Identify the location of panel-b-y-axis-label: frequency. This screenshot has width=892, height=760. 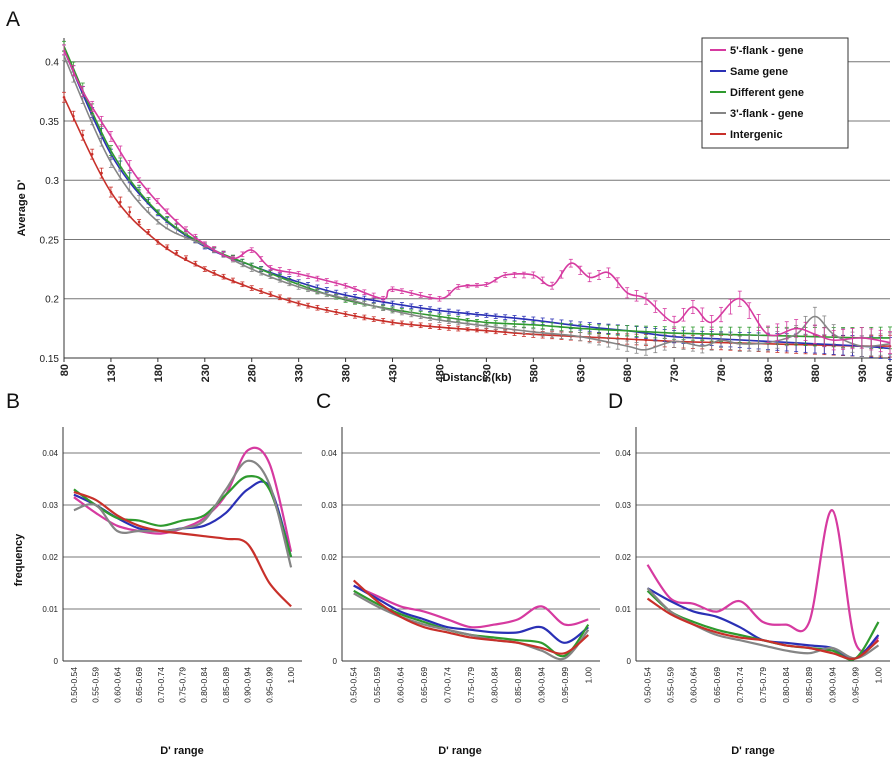
(19, 559).